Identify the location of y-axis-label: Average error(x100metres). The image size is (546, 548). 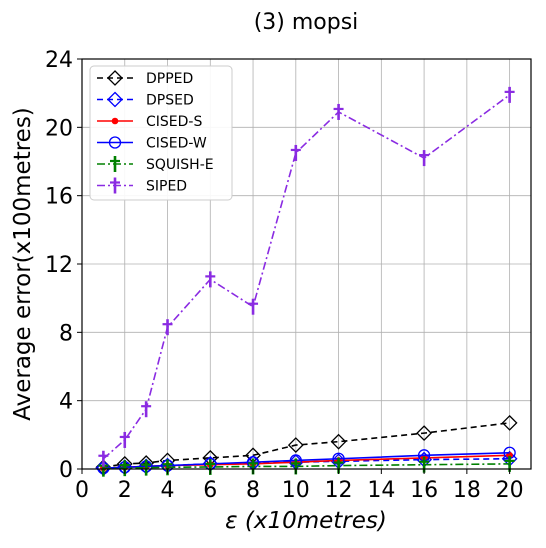
(23, 264).